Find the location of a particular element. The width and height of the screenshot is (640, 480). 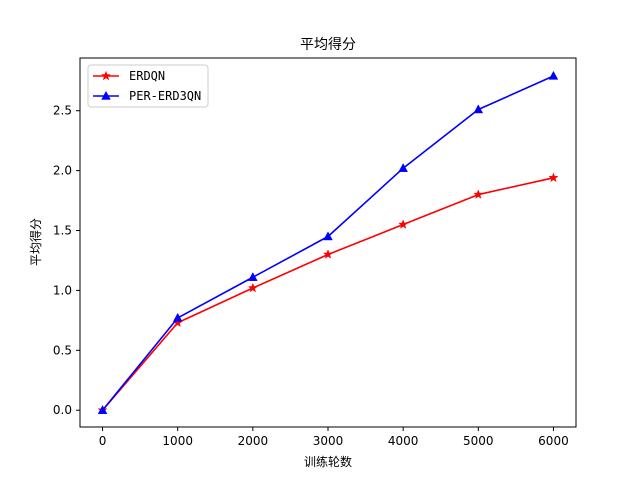

legend-entry: ERDQN is located at coordinates (129, 76).